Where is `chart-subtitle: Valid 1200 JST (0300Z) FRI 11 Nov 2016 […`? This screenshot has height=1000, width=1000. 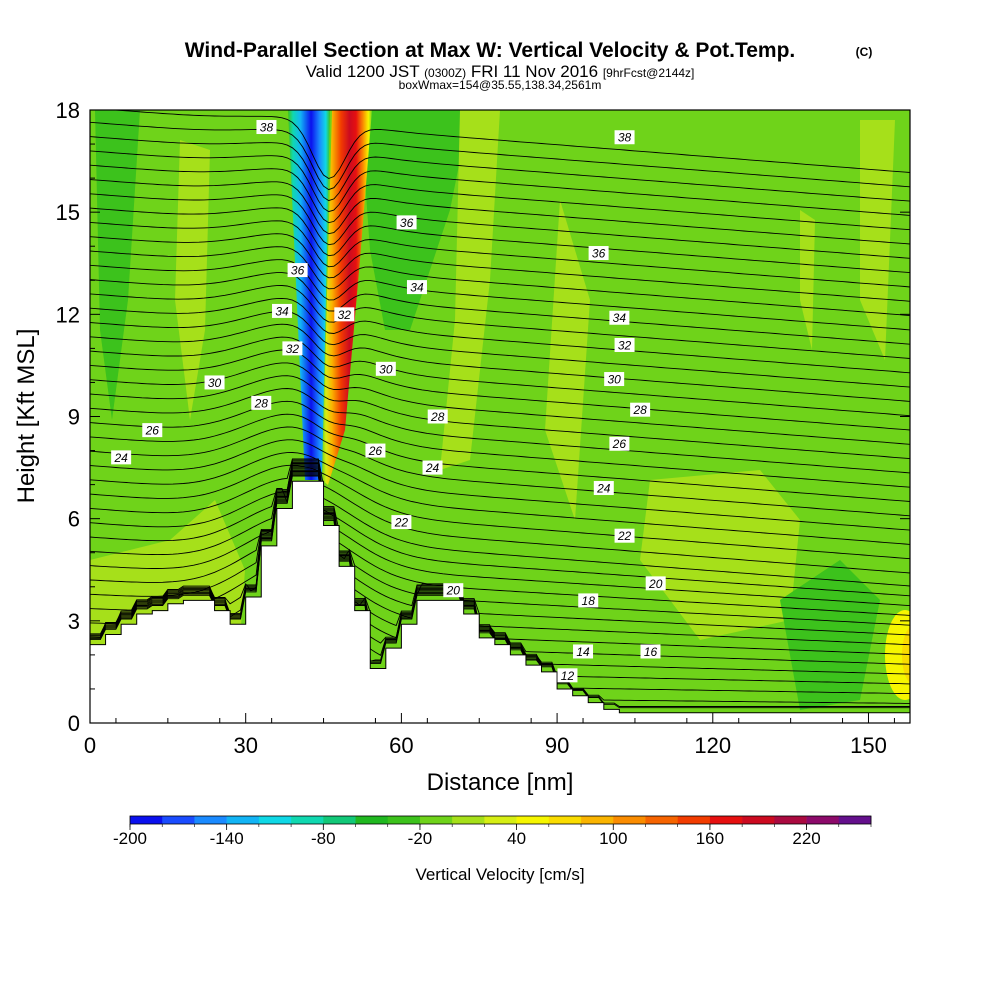 chart-subtitle: Valid 1200 JST (0300Z) FRI 11 Nov 2016 [… is located at coordinates (500, 71).